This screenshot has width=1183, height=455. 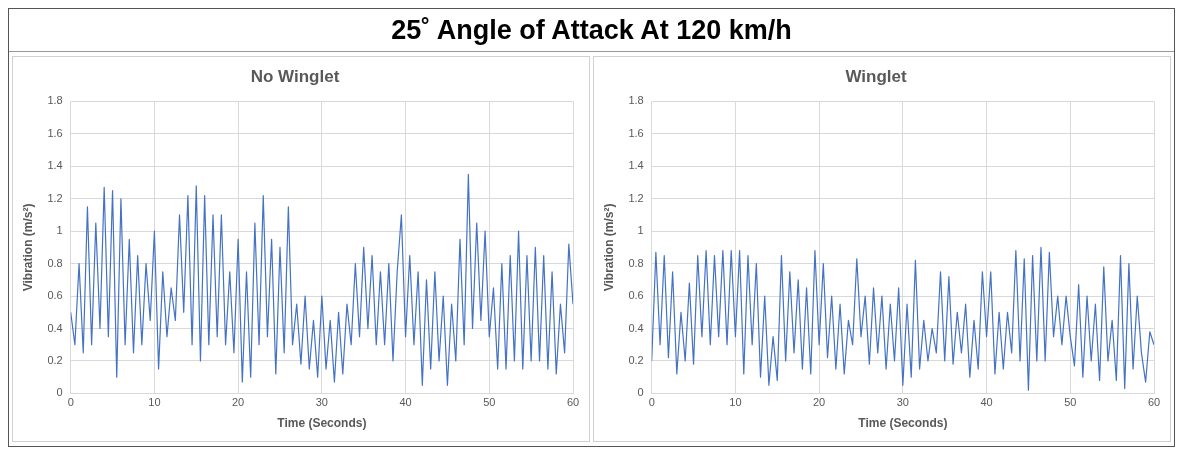 I want to click on chart-title: 25˚ Angle of Attack At 120 km/h, so click(x=591, y=30).